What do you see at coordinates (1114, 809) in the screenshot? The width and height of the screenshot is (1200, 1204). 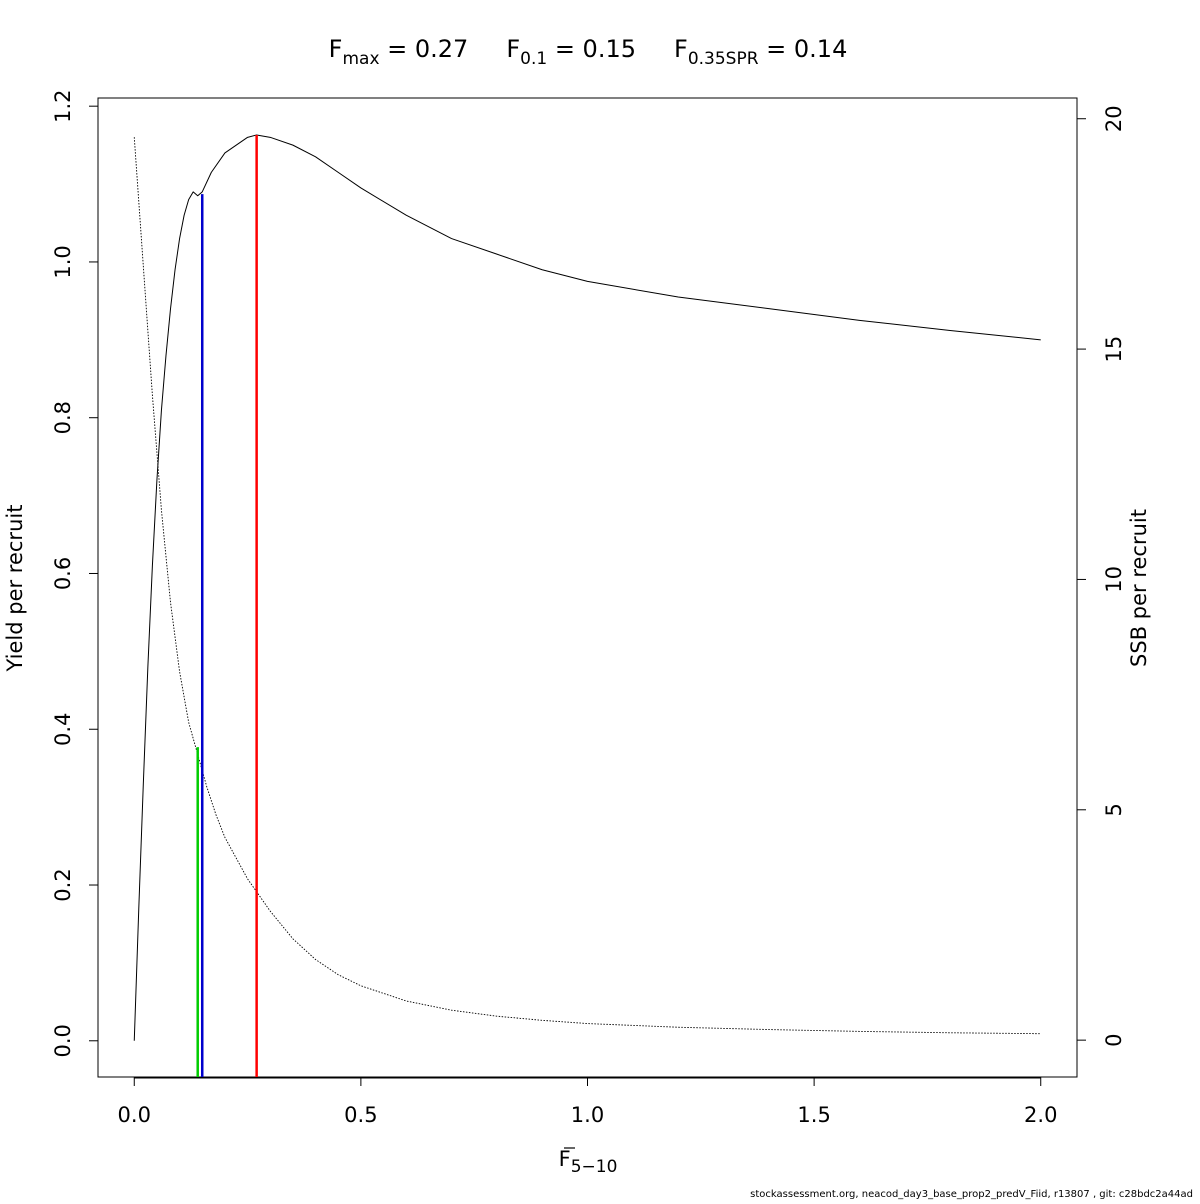 I see `y-right-tick-label: 5` at bounding box center [1114, 809].